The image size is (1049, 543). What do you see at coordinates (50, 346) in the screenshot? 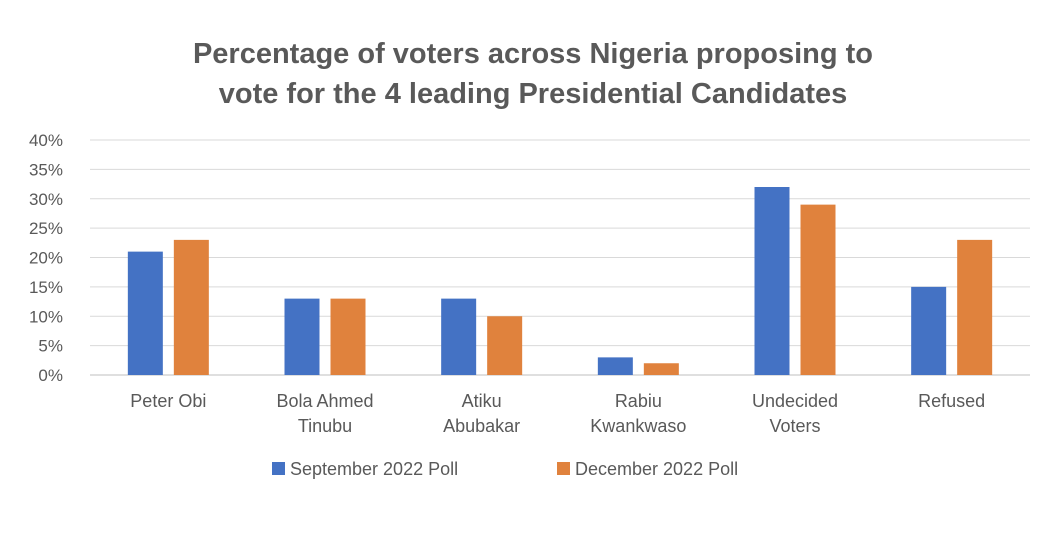
I see `y-tick-label: 5%` at bounding box center [50, 346].